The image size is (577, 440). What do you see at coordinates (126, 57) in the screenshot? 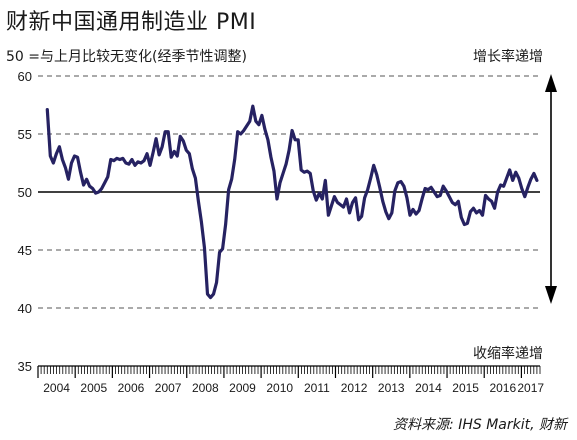
I see `chart-subtitle: 50 =与上月比较无变化(经季节性调整)` at bounding box center [126, 57].